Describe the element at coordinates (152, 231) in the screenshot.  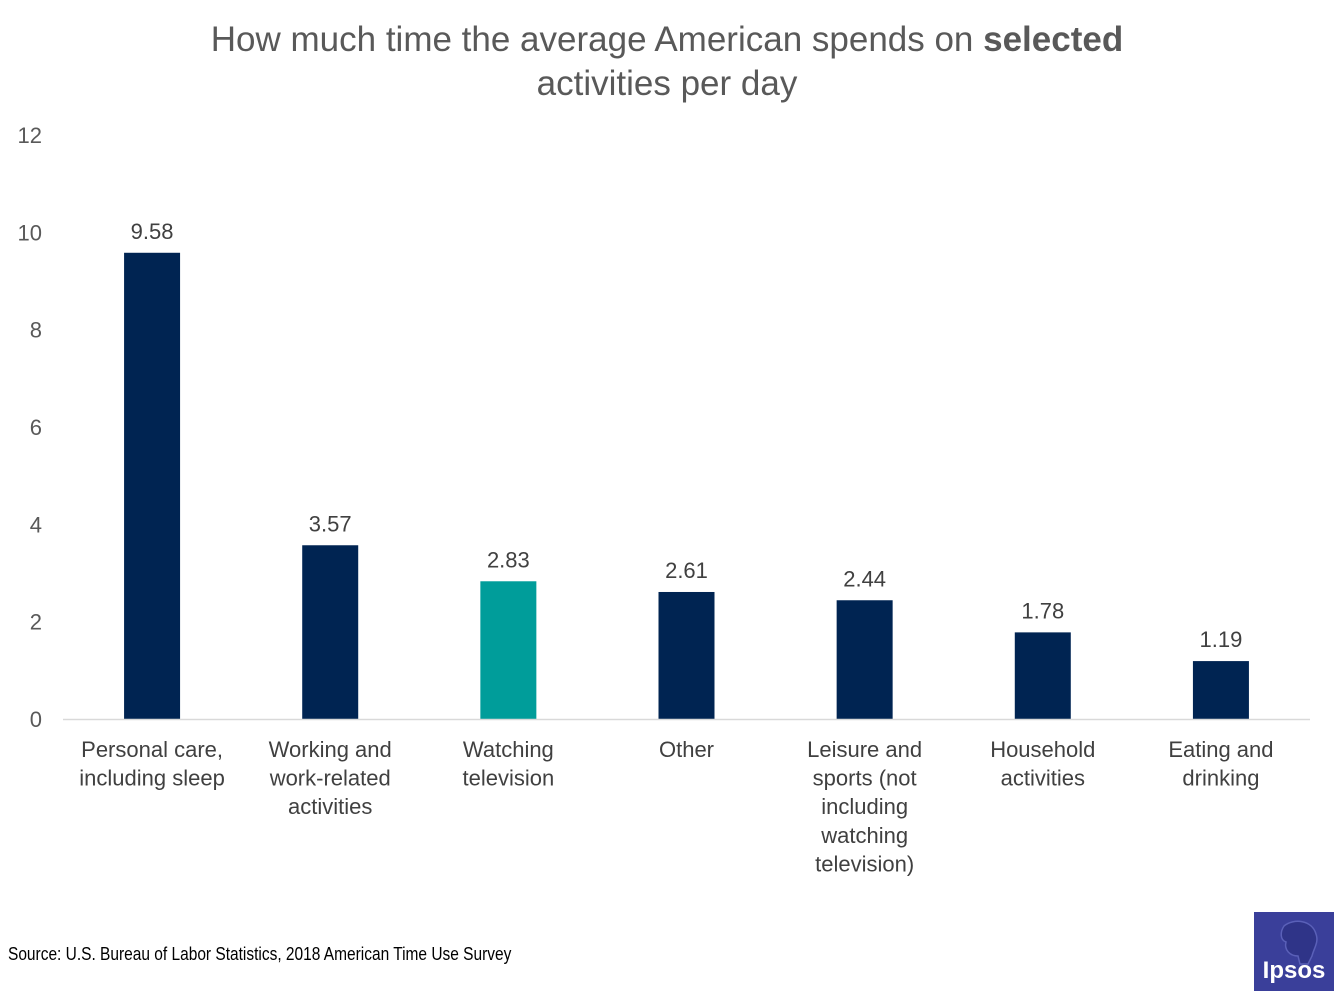
I see `data-label: 9.58` at that location.